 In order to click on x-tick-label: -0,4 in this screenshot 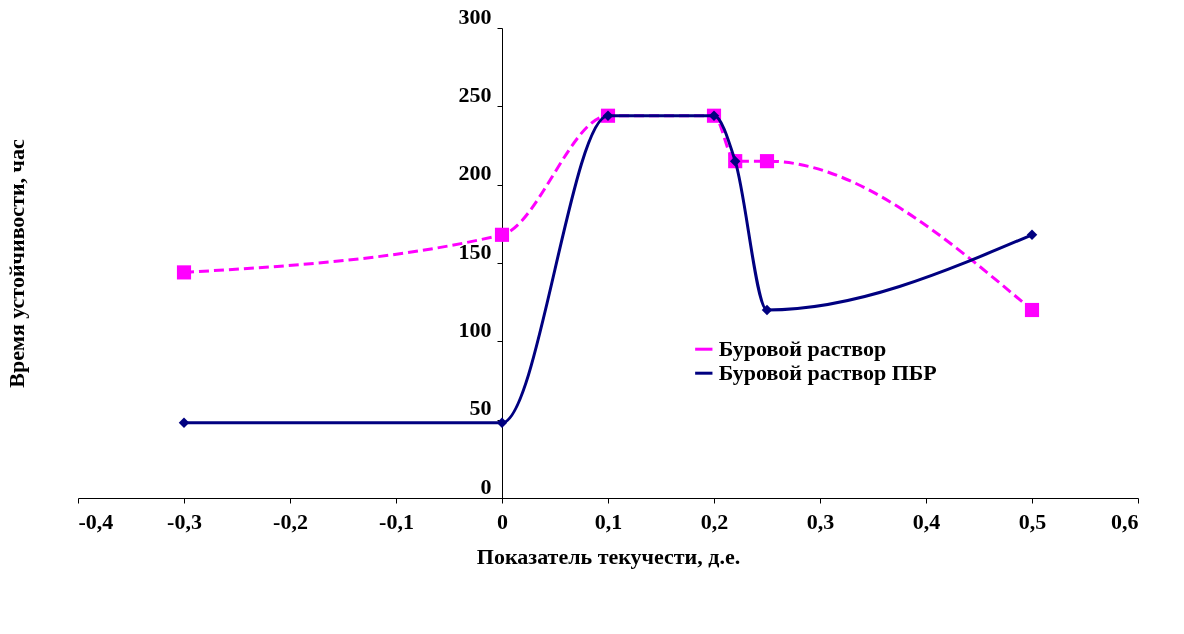, I will do `click(96, 521)`.